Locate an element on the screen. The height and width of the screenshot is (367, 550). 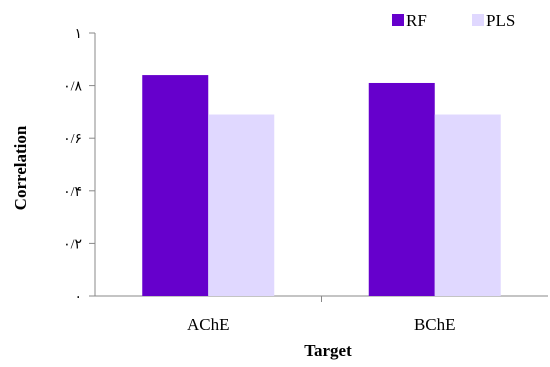
x-tick-label: BChE is located at coordinates (435, 324).